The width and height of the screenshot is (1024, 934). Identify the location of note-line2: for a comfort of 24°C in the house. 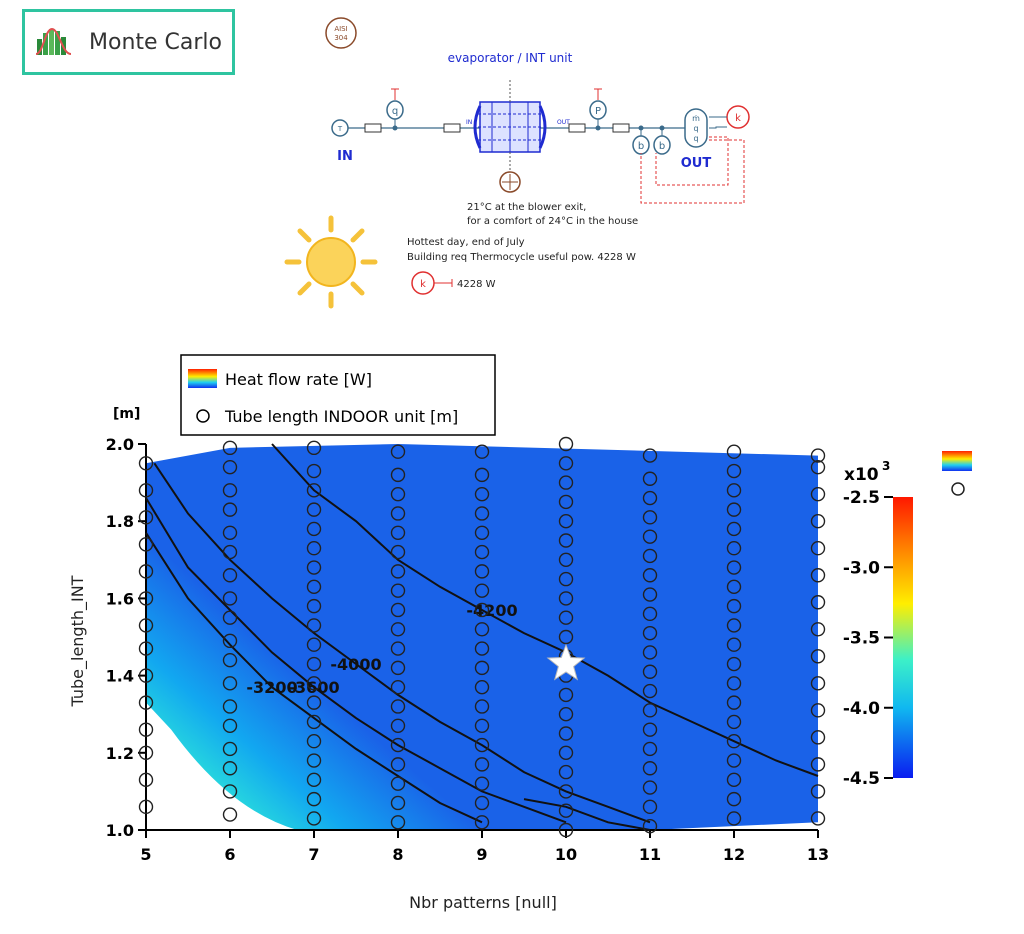
(552, 221).